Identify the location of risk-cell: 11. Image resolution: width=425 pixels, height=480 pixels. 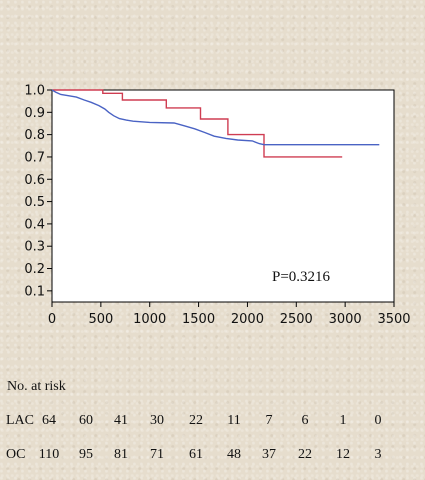
(234, 420).